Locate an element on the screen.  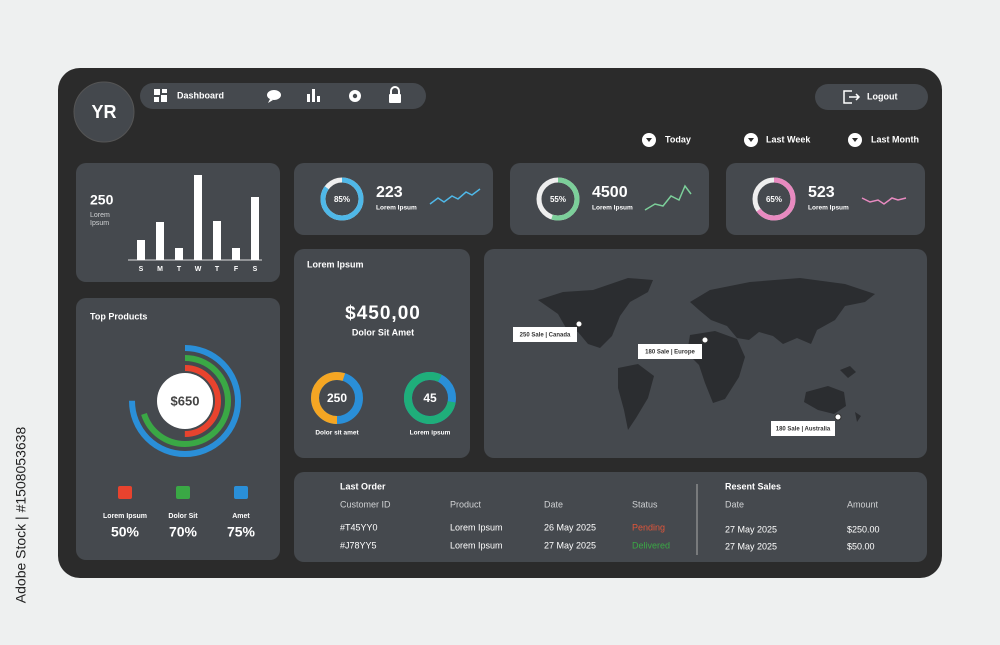
ring-arc is located at coordinates (185, 401).